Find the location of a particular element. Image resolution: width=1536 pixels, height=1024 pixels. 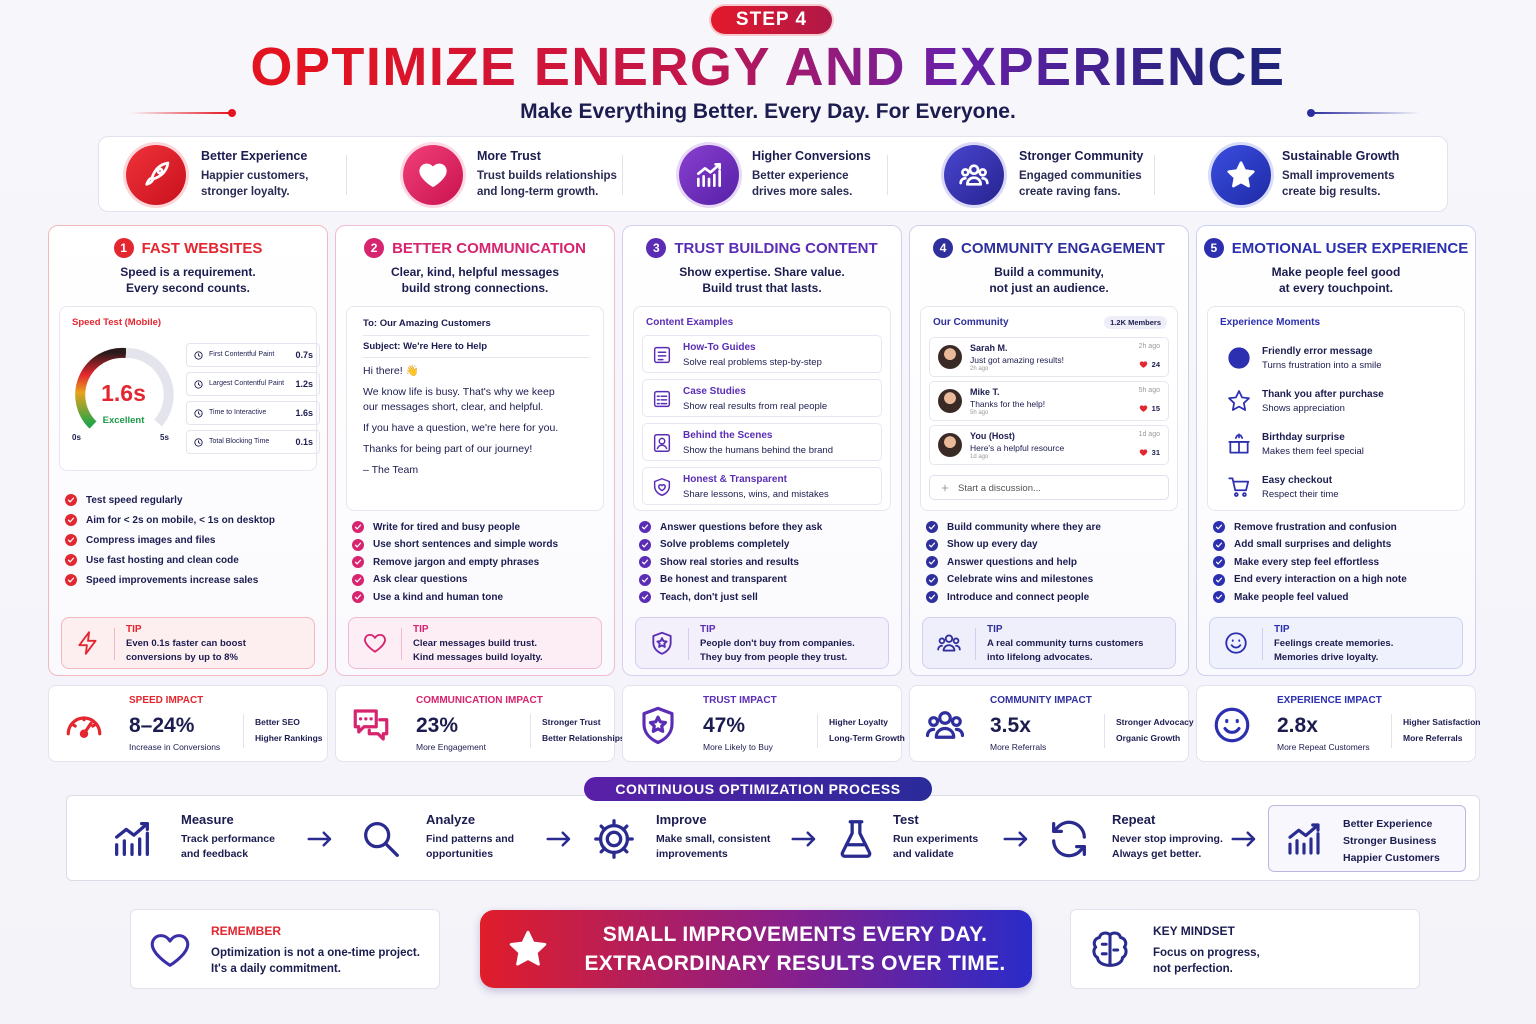

remember-text: Optimization is not a one-time project. is located at coordinates (315, 953).